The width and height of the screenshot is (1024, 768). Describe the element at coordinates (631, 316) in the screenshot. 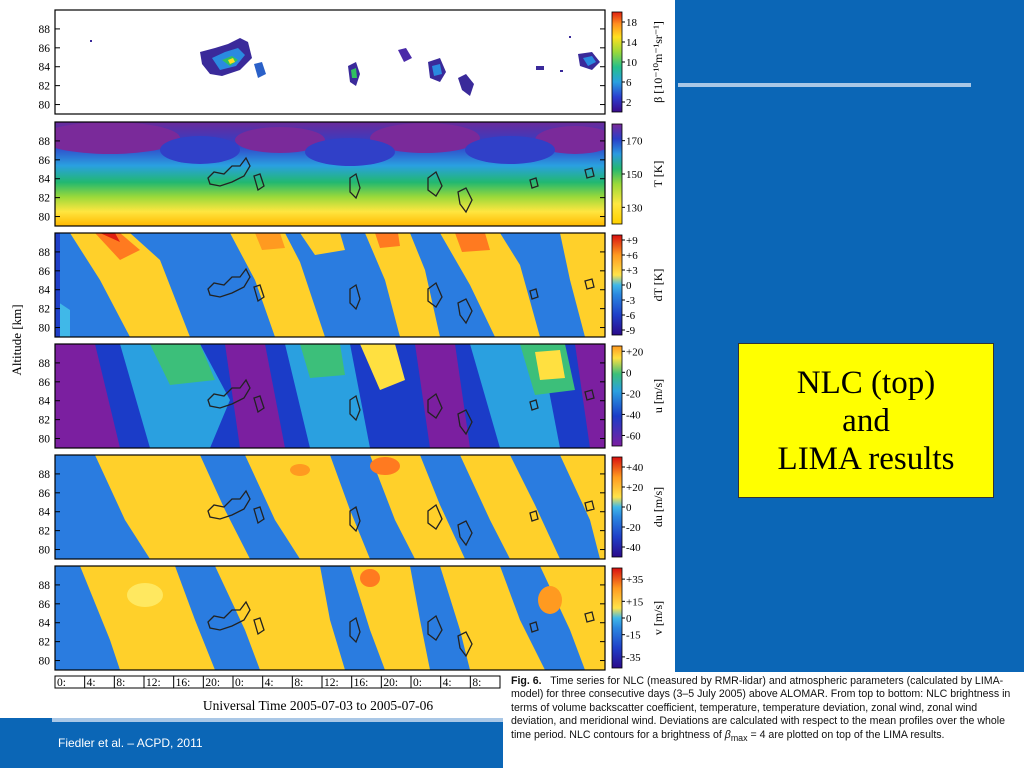

I see `colorbar-tick-label: -6` at that location.